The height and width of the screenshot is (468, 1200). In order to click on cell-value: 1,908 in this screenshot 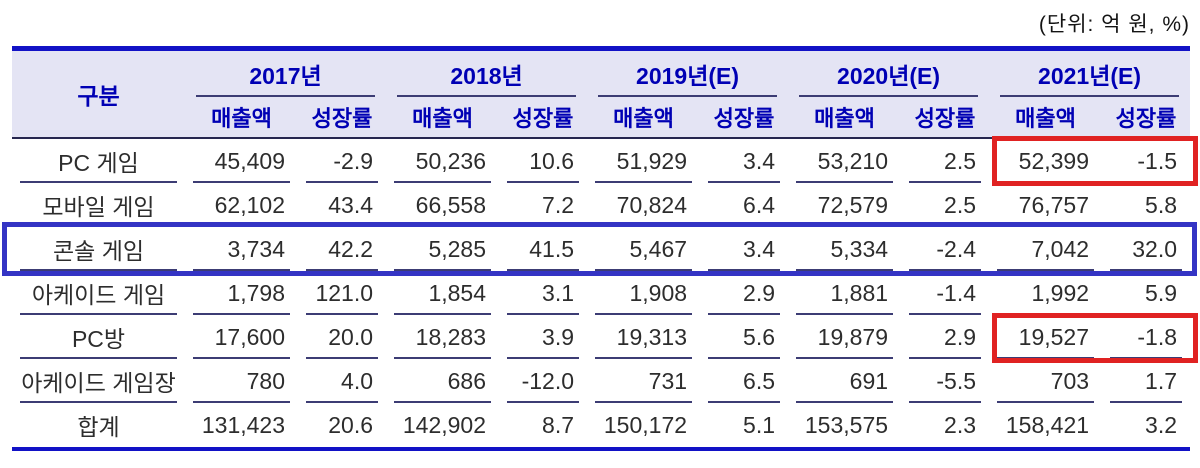, I will do `click(644, 293)`.